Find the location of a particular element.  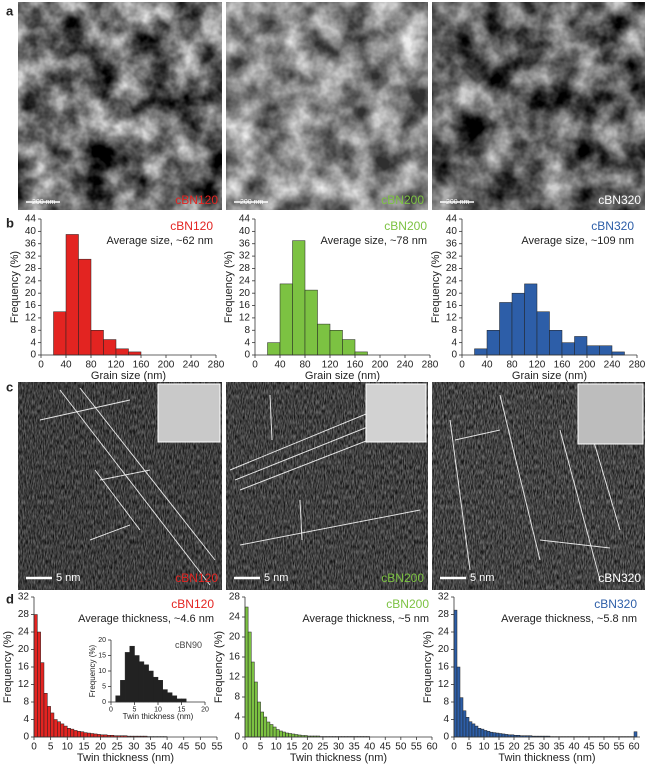

x-tick-label: 25 is located at coordinates (323, 747).